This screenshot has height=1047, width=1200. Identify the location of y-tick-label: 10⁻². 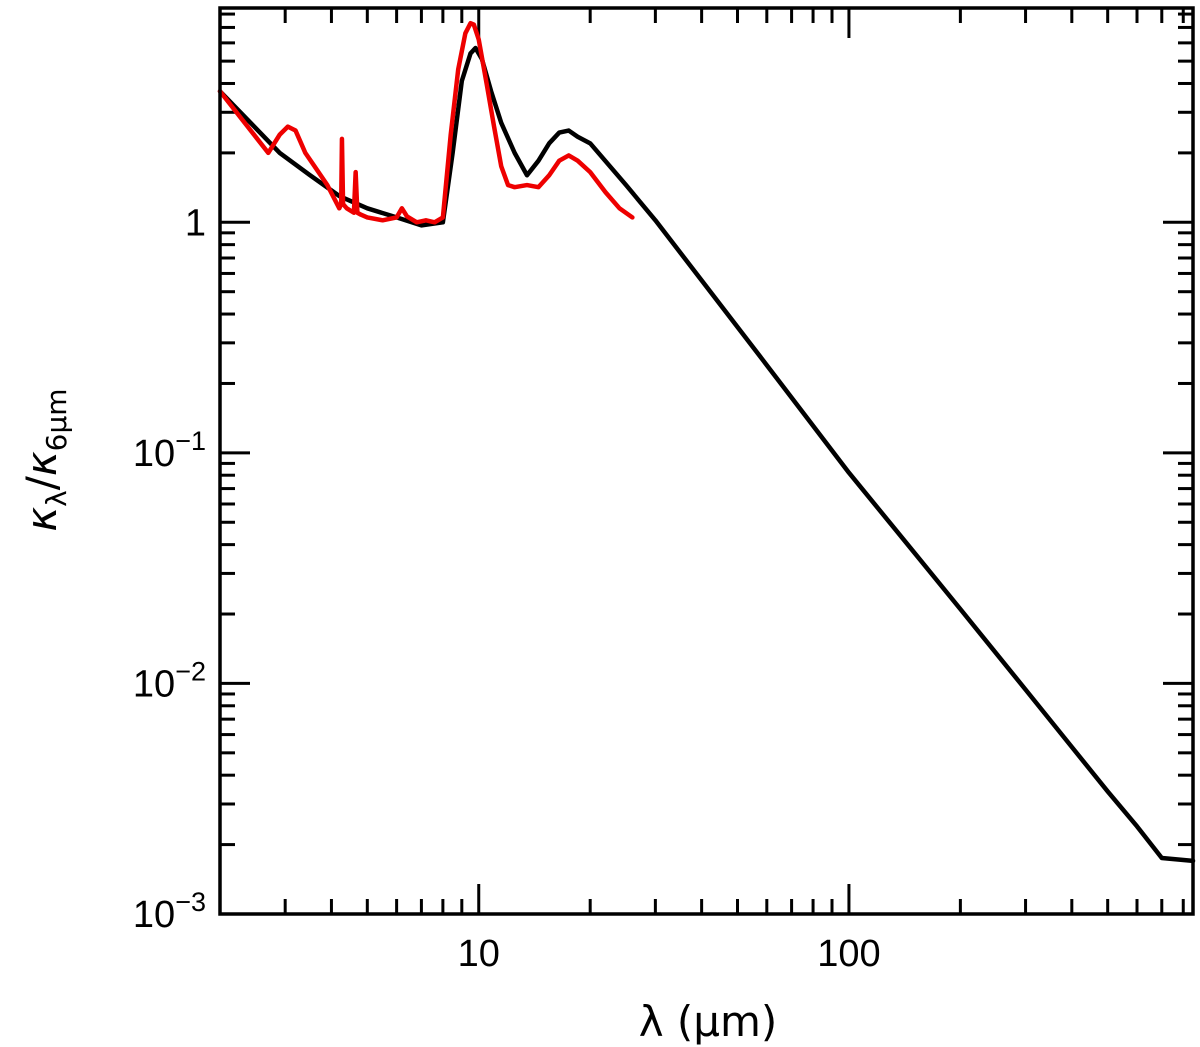
(169, 680).